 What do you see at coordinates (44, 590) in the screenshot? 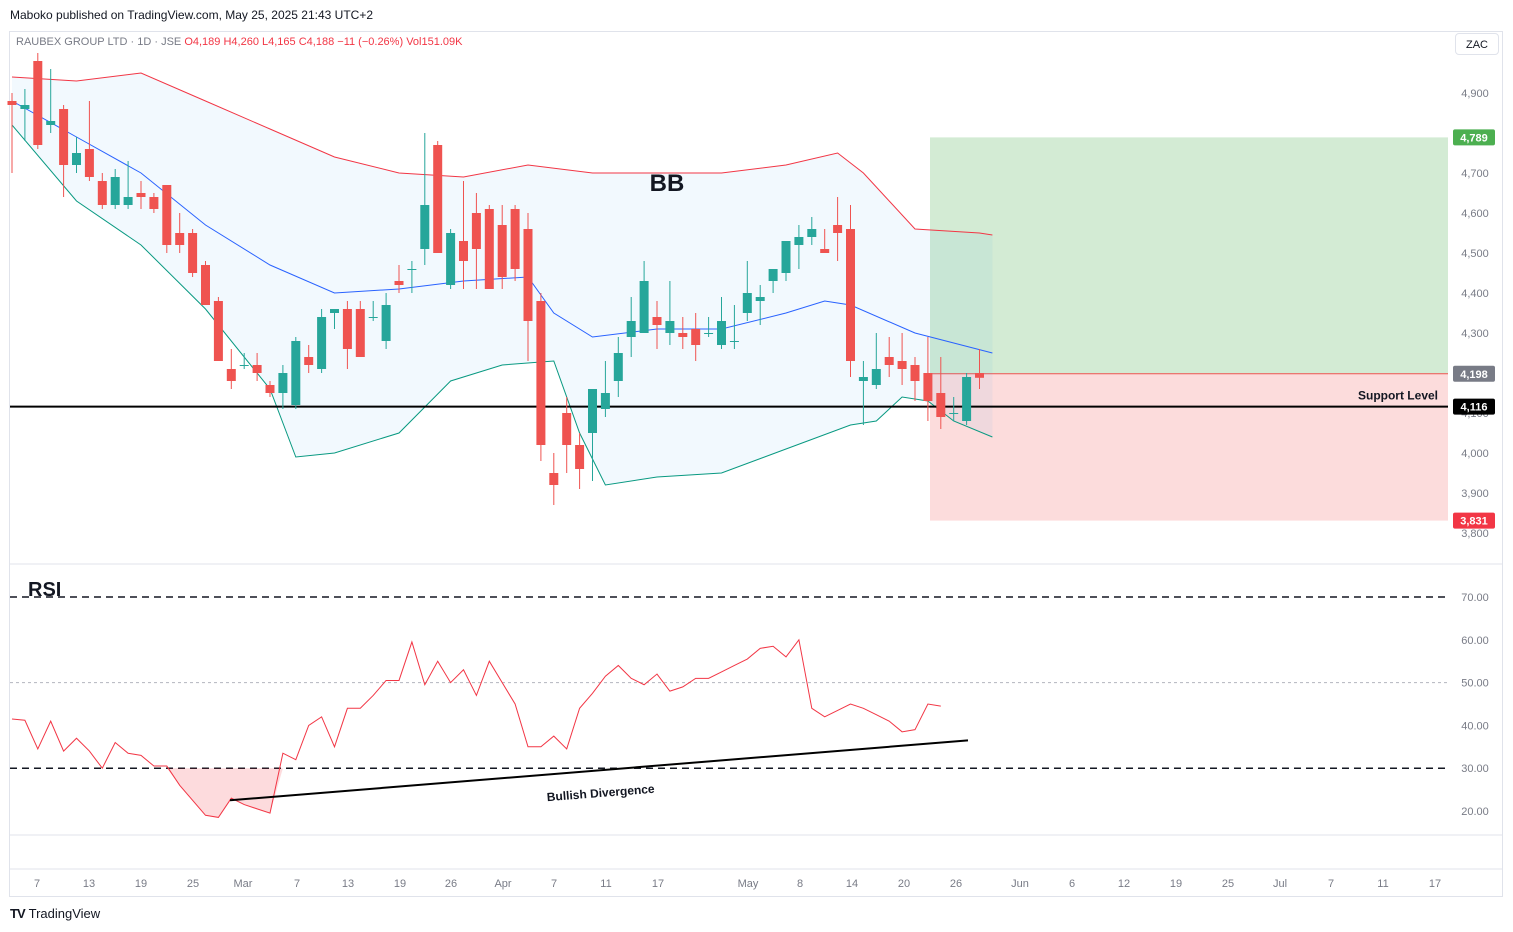
I see `rsi-title: RSI` at bounding box center [44, 590].